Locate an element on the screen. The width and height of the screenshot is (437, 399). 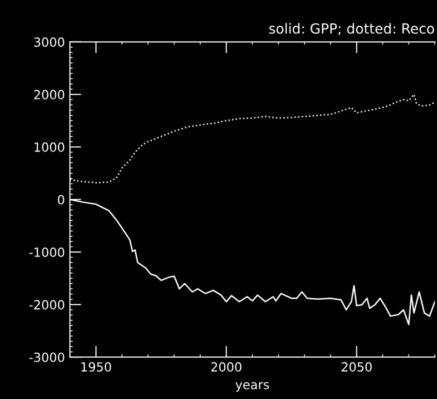
y-tick-label: 3000 is located at coordinates (49, 42).